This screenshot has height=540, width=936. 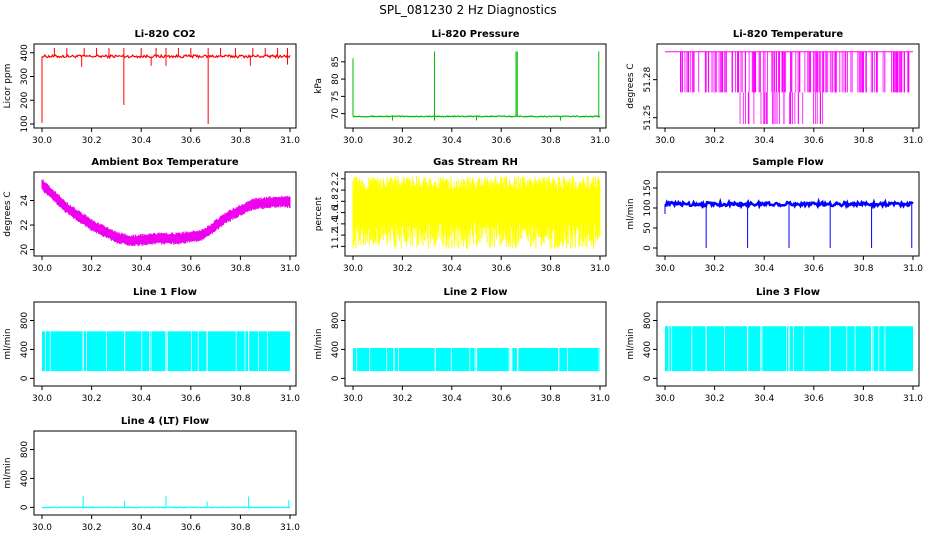 I want to click on y-axis-label: degrees C, so click(x=8, y=213).